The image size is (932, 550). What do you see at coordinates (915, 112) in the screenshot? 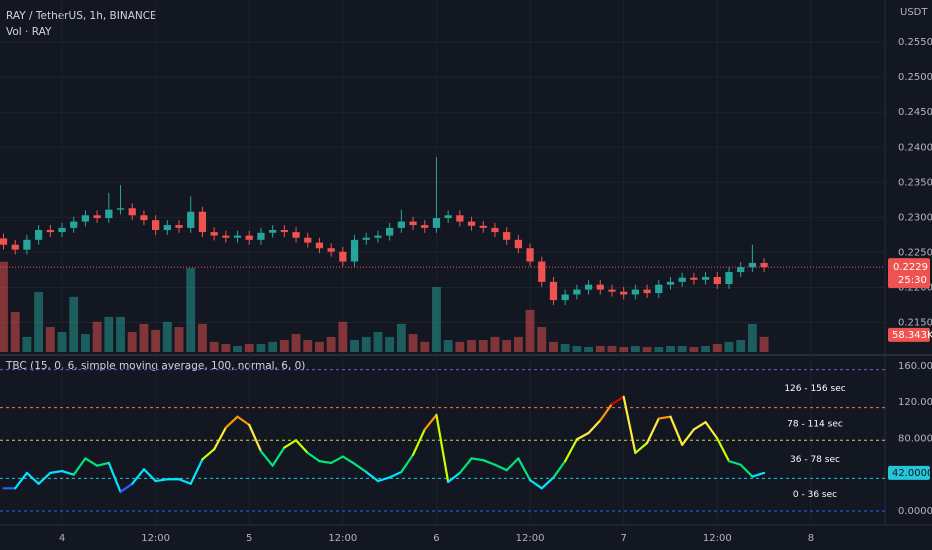
I see `y-tick-label: 0.2450` at bounding box center [915, 112].